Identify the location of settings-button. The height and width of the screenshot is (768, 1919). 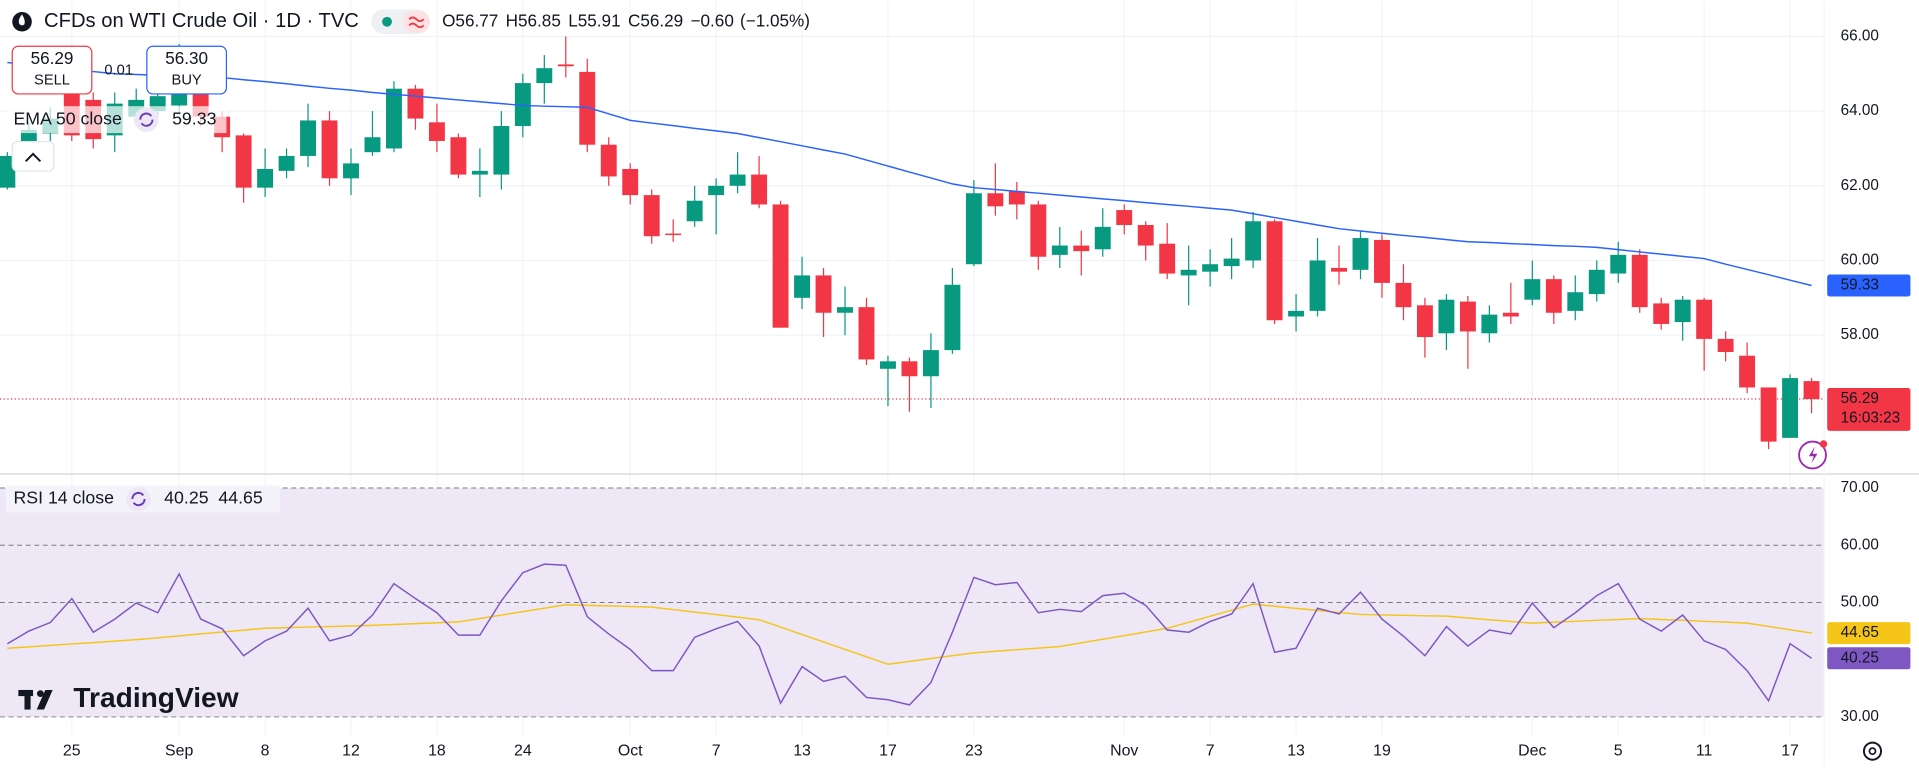
(1872, 751).